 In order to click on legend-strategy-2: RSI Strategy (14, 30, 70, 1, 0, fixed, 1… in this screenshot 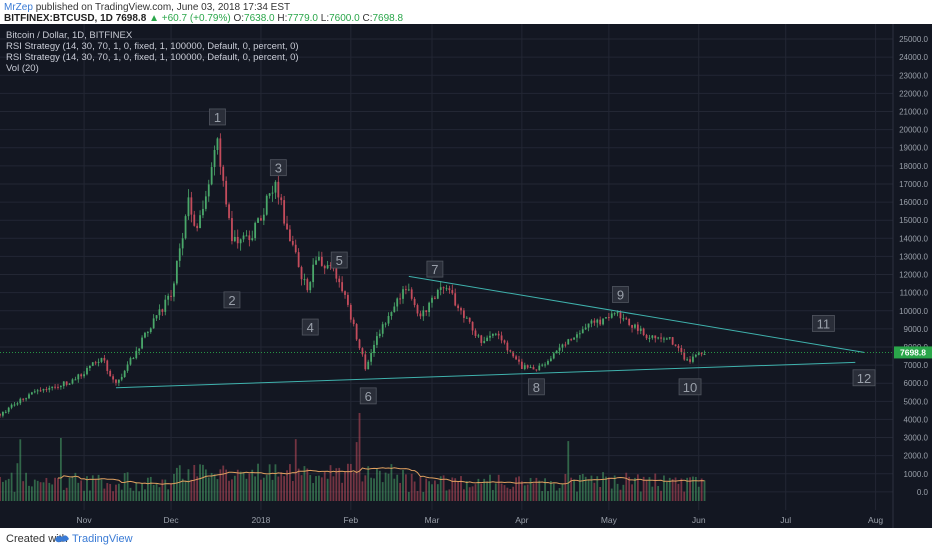, I will do `click(152, 57)`.